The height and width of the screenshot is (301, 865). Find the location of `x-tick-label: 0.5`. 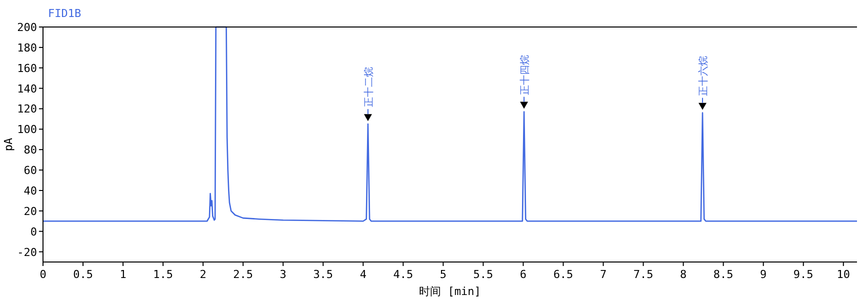

x-tick-label: 0.5 is located at coordinates (83, 274).